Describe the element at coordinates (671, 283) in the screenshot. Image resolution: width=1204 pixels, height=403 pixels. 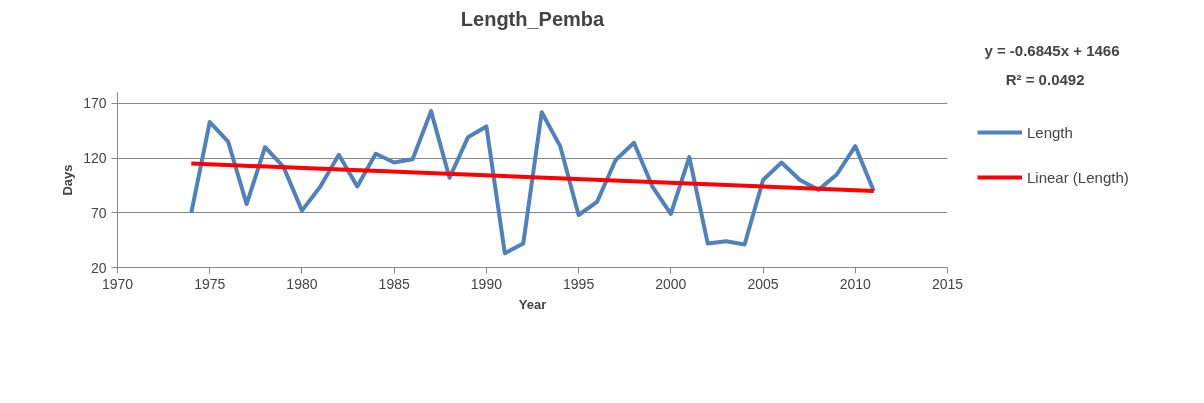
I see `x-tick-label: 2000` at that location.